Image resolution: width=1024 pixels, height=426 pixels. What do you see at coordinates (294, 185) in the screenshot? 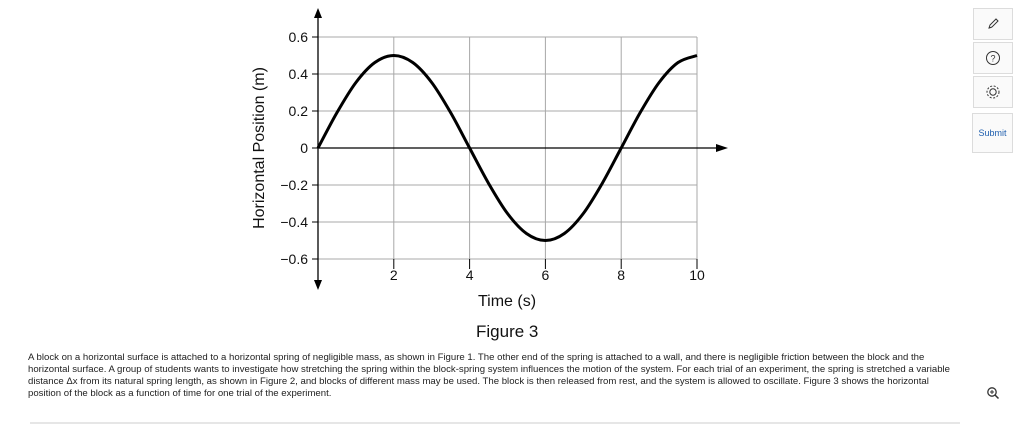
I see `y-tick-label: −0.2` at bounding box center [294, 185].